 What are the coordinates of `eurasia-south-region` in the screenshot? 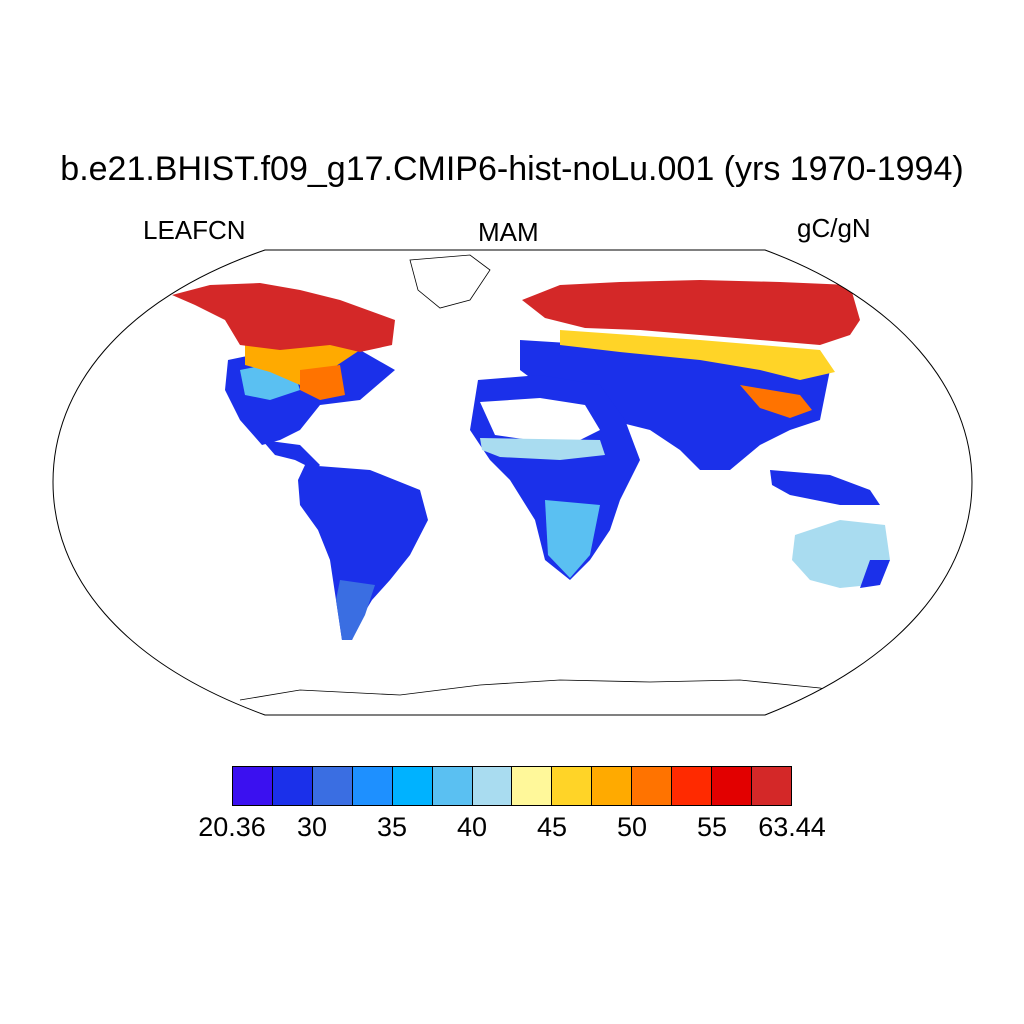 It's located at (675, 405).